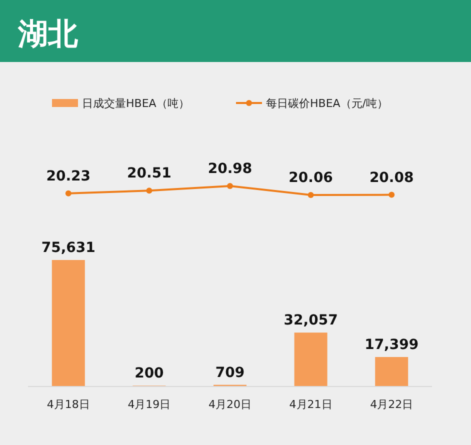 The image size is (471, 445). What do you see at coordinates (68, 404) in the screenshot?
I see `x-tick-label: 4月18日` at bounding box center [68, 404].